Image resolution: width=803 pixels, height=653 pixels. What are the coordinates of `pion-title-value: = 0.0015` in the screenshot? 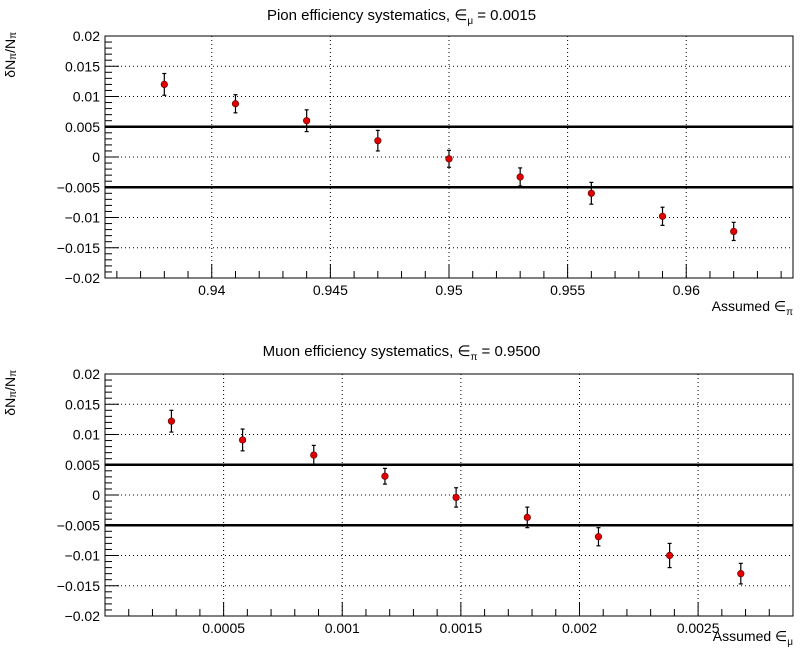 It's located at (505, 15).